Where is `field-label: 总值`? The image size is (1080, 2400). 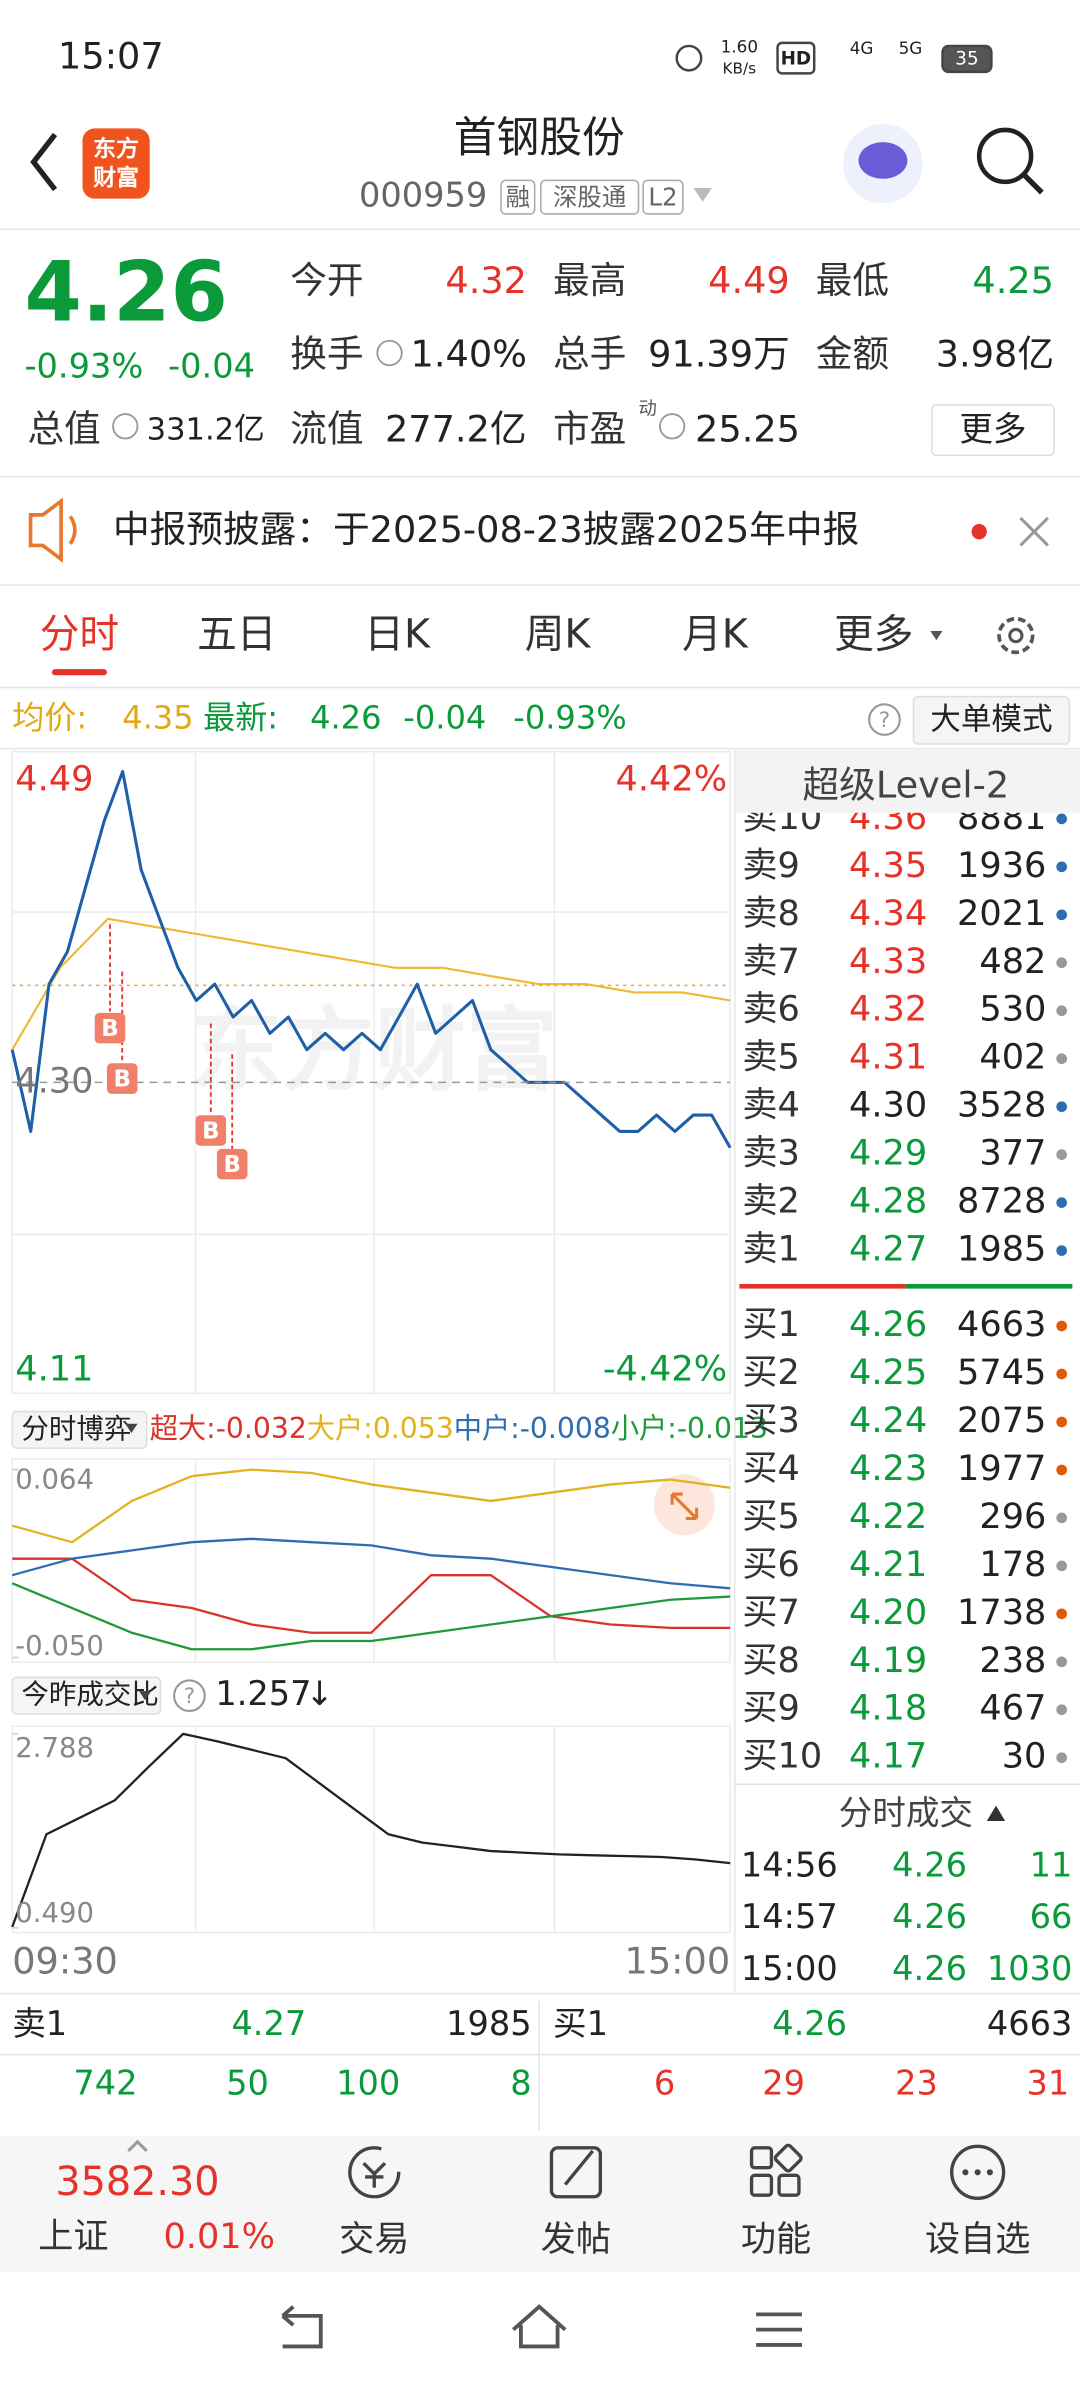
field-label: 总值 is located at coordinates (63, 428).